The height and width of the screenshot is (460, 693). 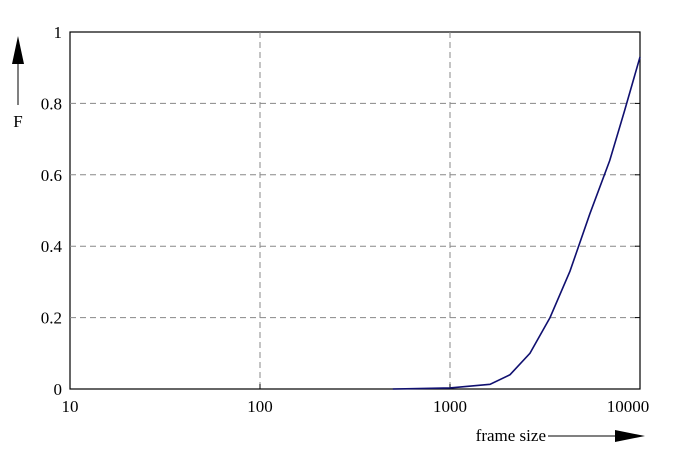 What do you see at coordinates (58, 32) in the screenshot?
I see `y-tick-label: 1` at bounding box center [58, 32].